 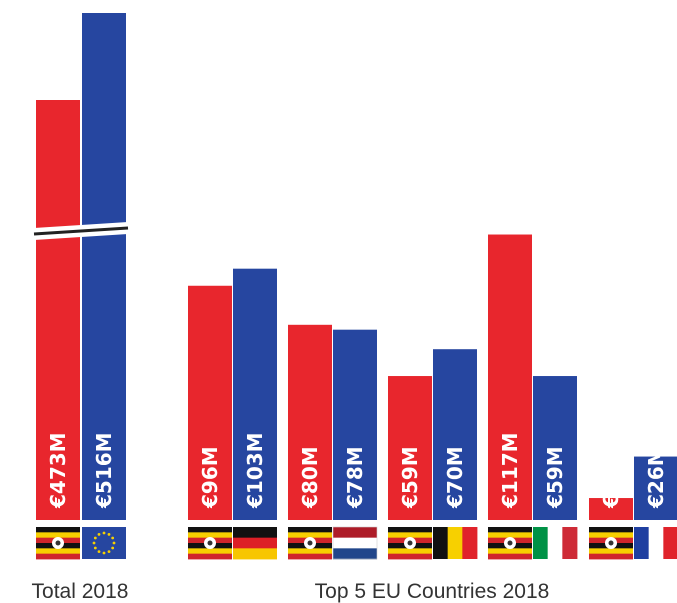 What do you see at coordinates (410, 477) in the screenshot?
I see `bar-uganda-belgium-label: €59M` at bounding box center [410, 477].